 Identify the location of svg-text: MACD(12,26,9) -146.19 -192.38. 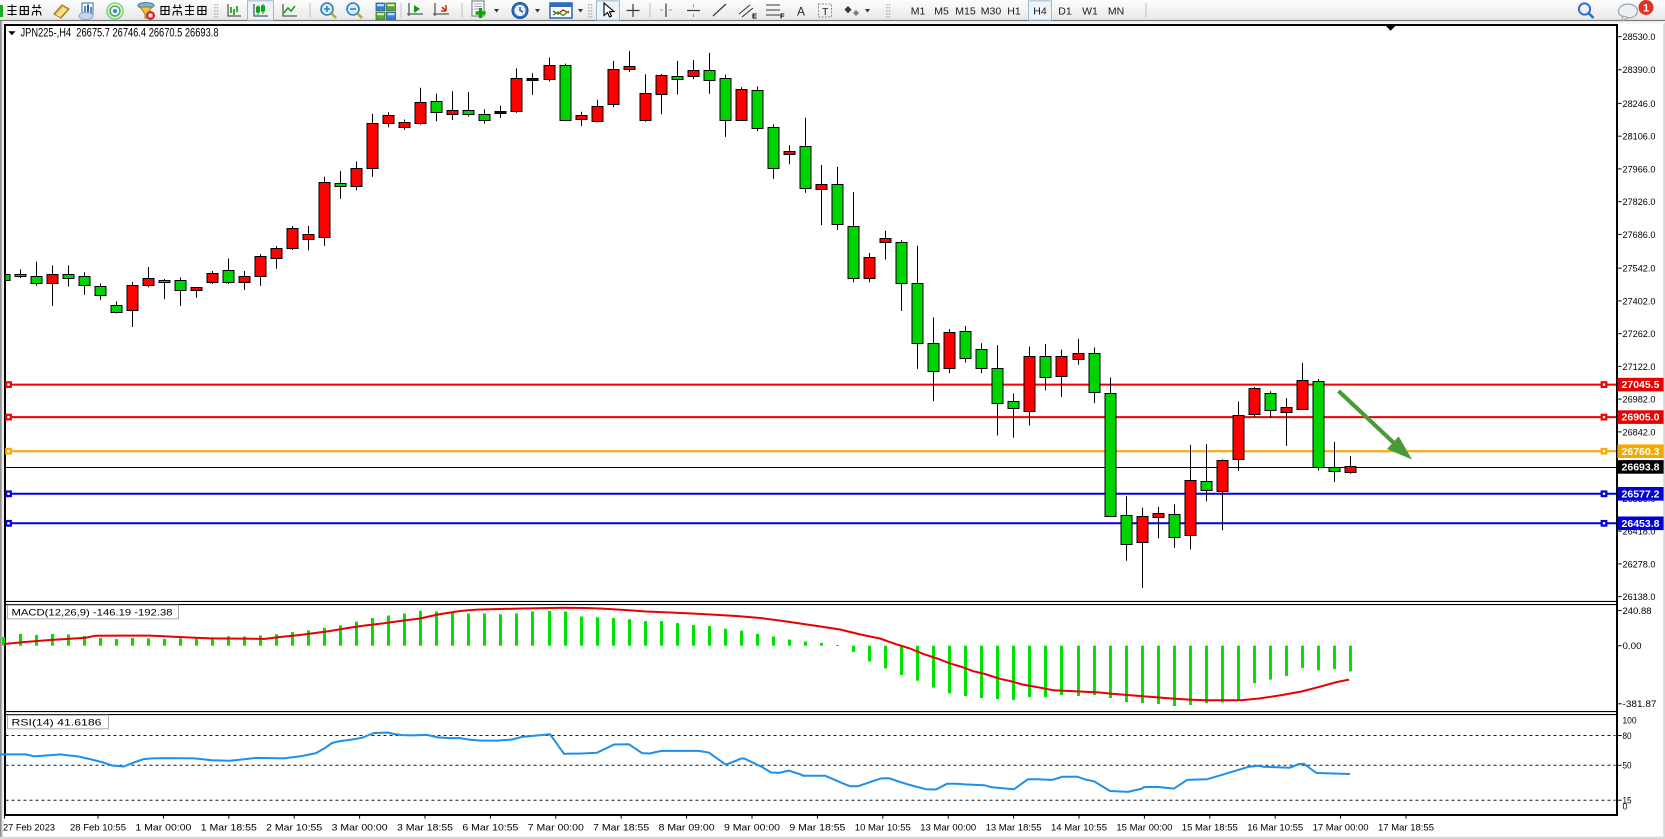
(92, 613).